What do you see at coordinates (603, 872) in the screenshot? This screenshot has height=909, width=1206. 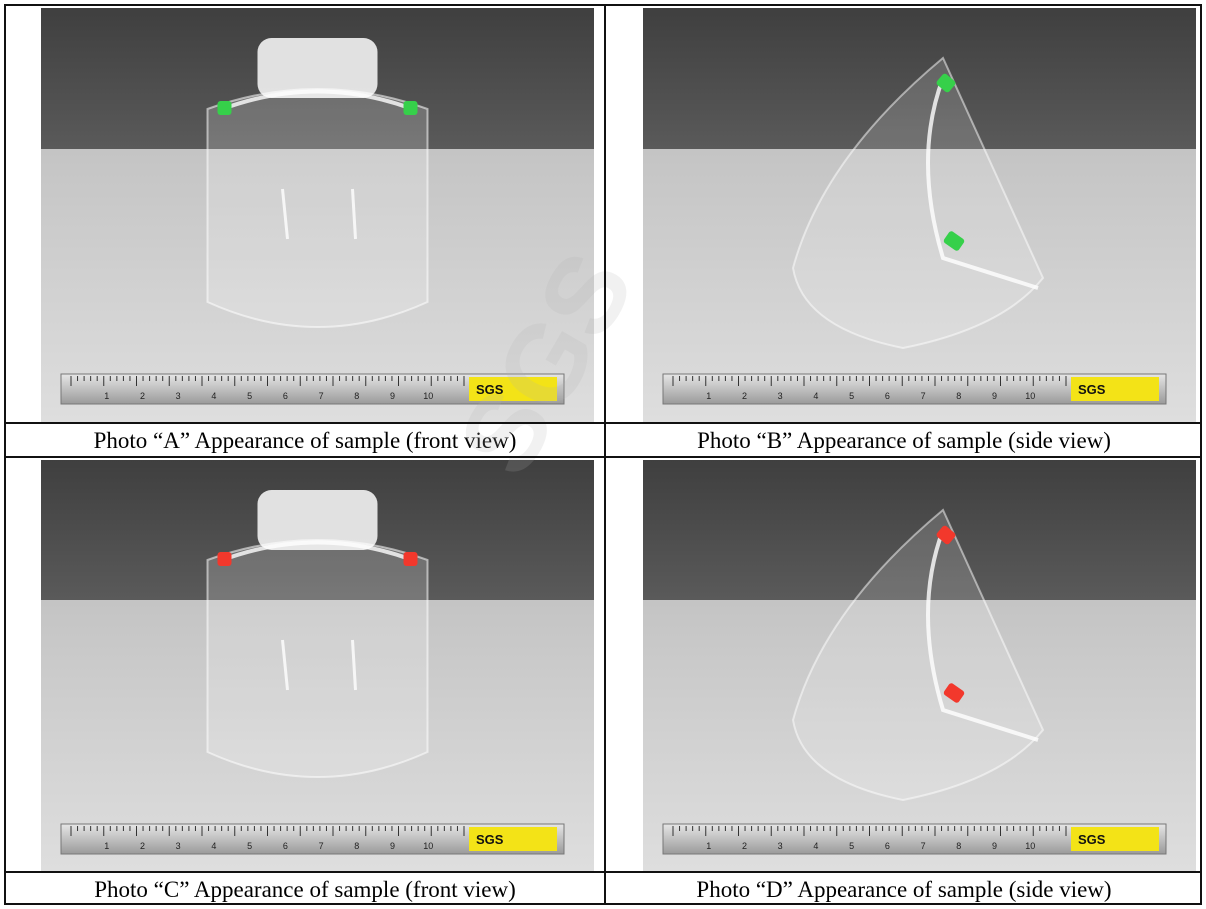 I see `table-row-divider-c` at bounding box center [603, 872].